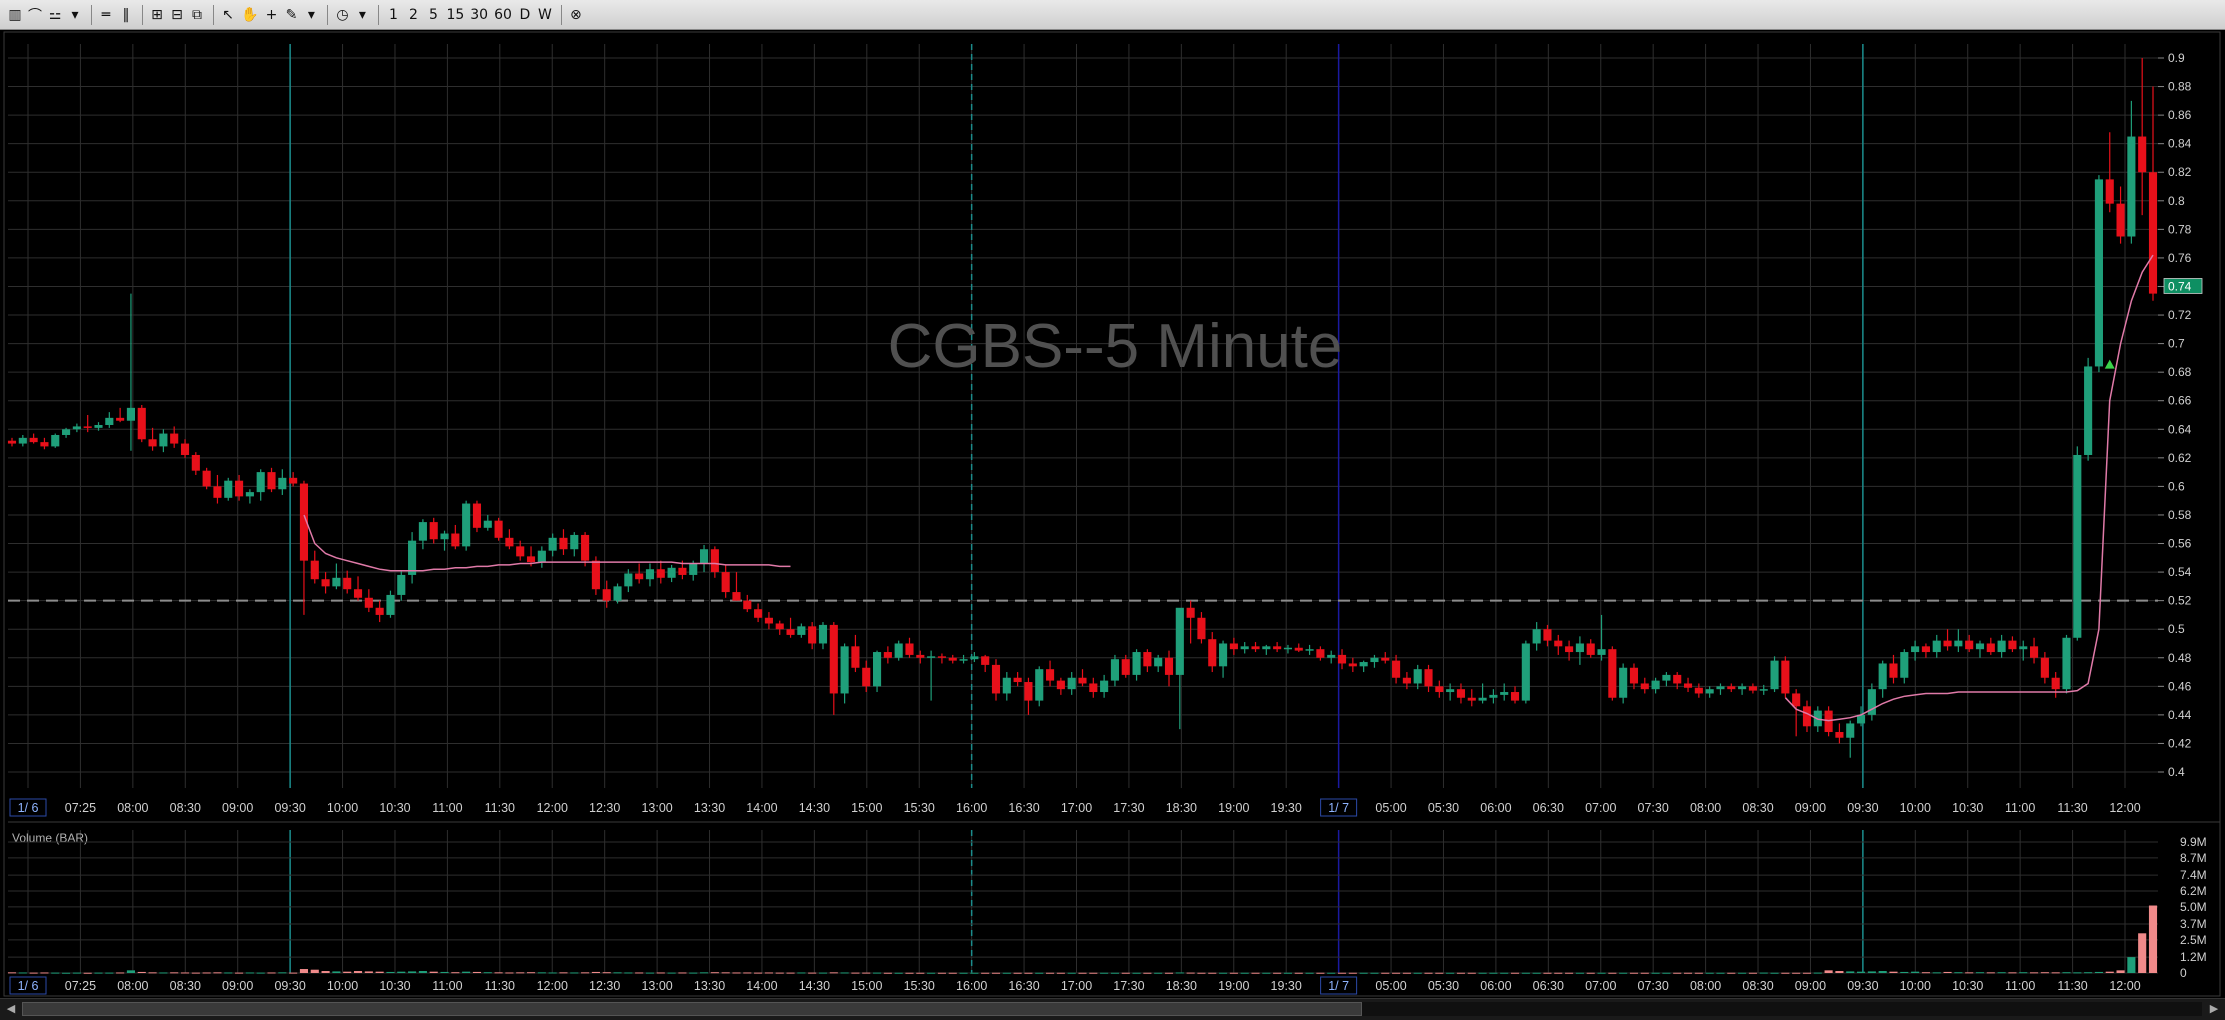 This screenshot has height=1020, width=2225. Describe the element at coordinates (547, 543) in the screenshot. I see `vwap-line` at that location.